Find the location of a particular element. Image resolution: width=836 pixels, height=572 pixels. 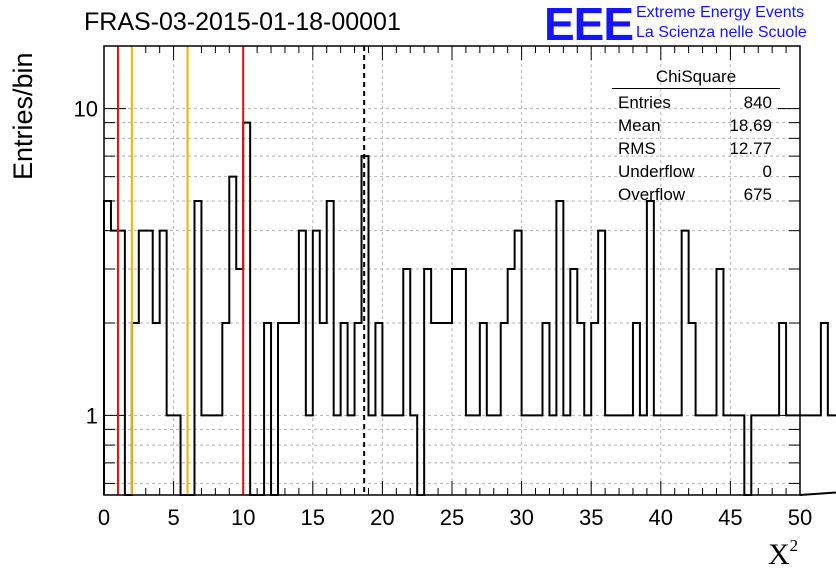

eee-logo: EEE is located at coordinates (589, 25).